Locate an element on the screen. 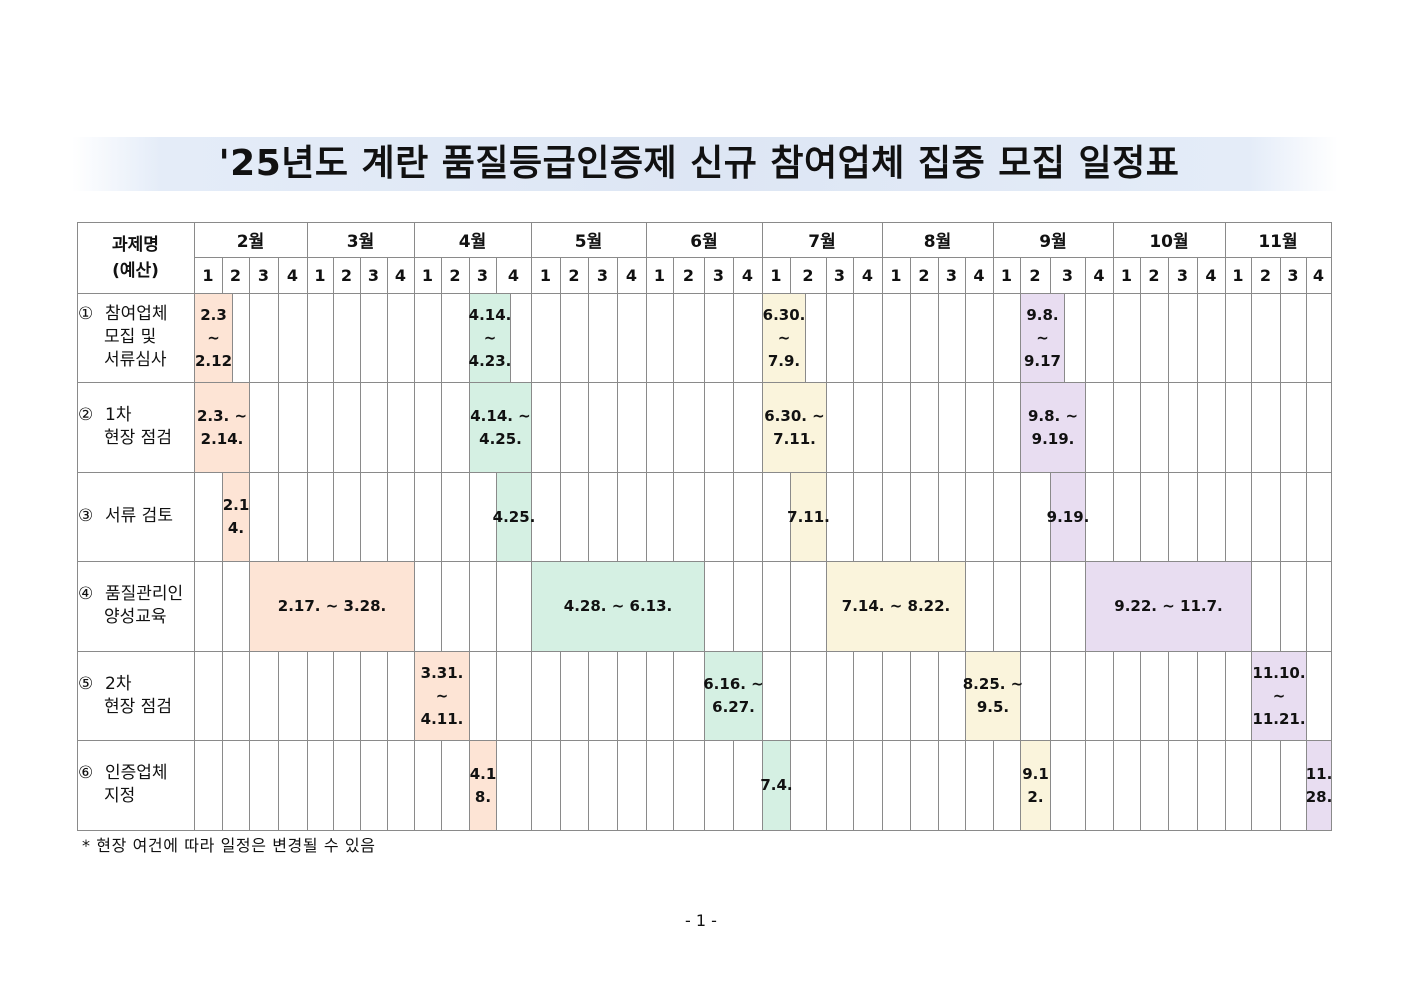 This screenshot has width=1403, height=992. schedule-bar: 7.4. is located at coordinates (776, 785).